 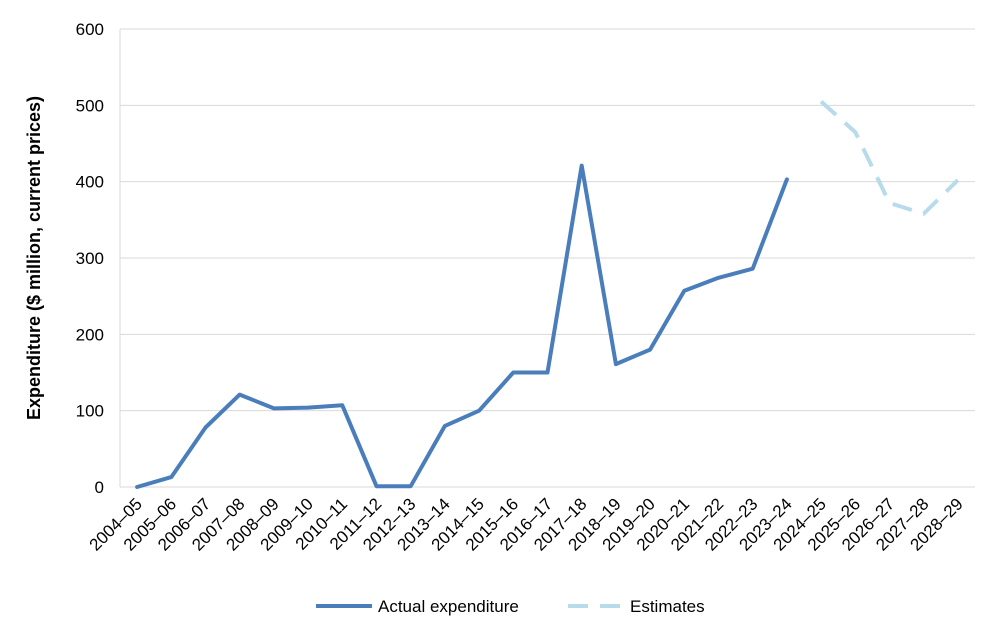 I want to click on legend-label: Estimates, so click(x=667, y=606).